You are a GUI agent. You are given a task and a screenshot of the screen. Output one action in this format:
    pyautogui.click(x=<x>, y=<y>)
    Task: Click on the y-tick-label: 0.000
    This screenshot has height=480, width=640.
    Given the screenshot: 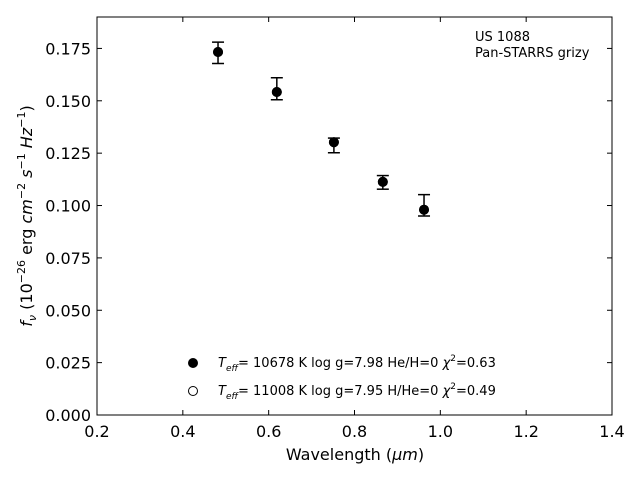 What is the action you would take?
    pyautogui.click(x=68, y=415)
    